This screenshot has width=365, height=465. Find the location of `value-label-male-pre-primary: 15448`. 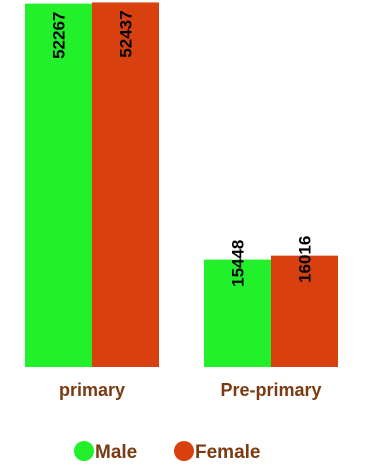

value-label-male-pre-primary: 15448 is located at coordinates (238, 263).